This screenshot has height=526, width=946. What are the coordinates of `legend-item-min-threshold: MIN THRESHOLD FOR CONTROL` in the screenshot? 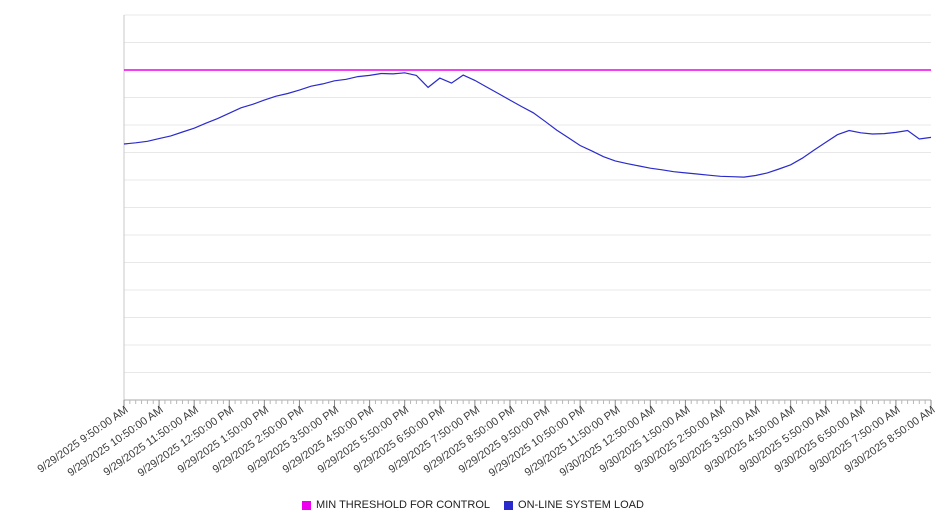 It's located at (396, 505).